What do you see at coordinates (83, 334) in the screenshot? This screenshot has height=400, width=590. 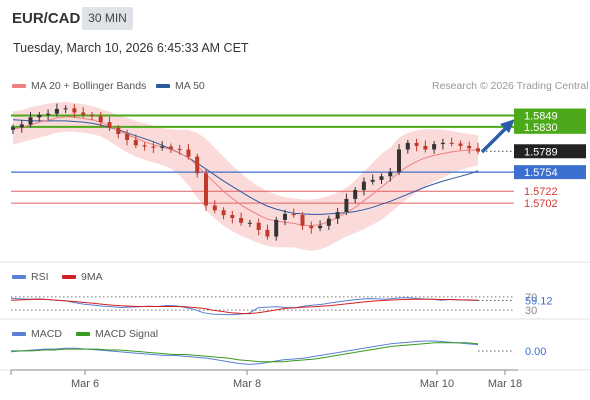 I see `macd-signal-swatch` at bounding box center [83, 334].